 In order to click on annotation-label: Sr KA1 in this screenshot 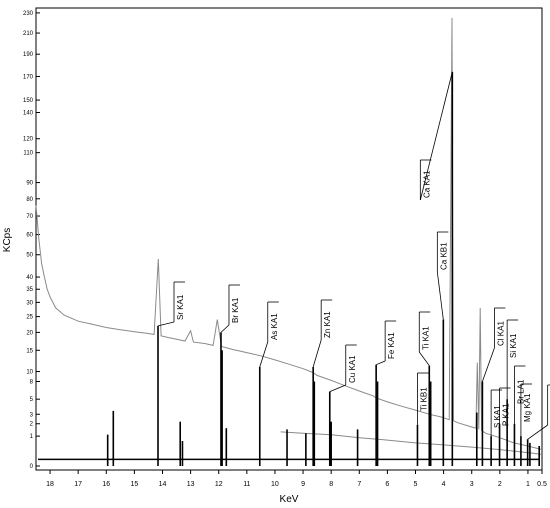, I will do `click(180, 307)`.